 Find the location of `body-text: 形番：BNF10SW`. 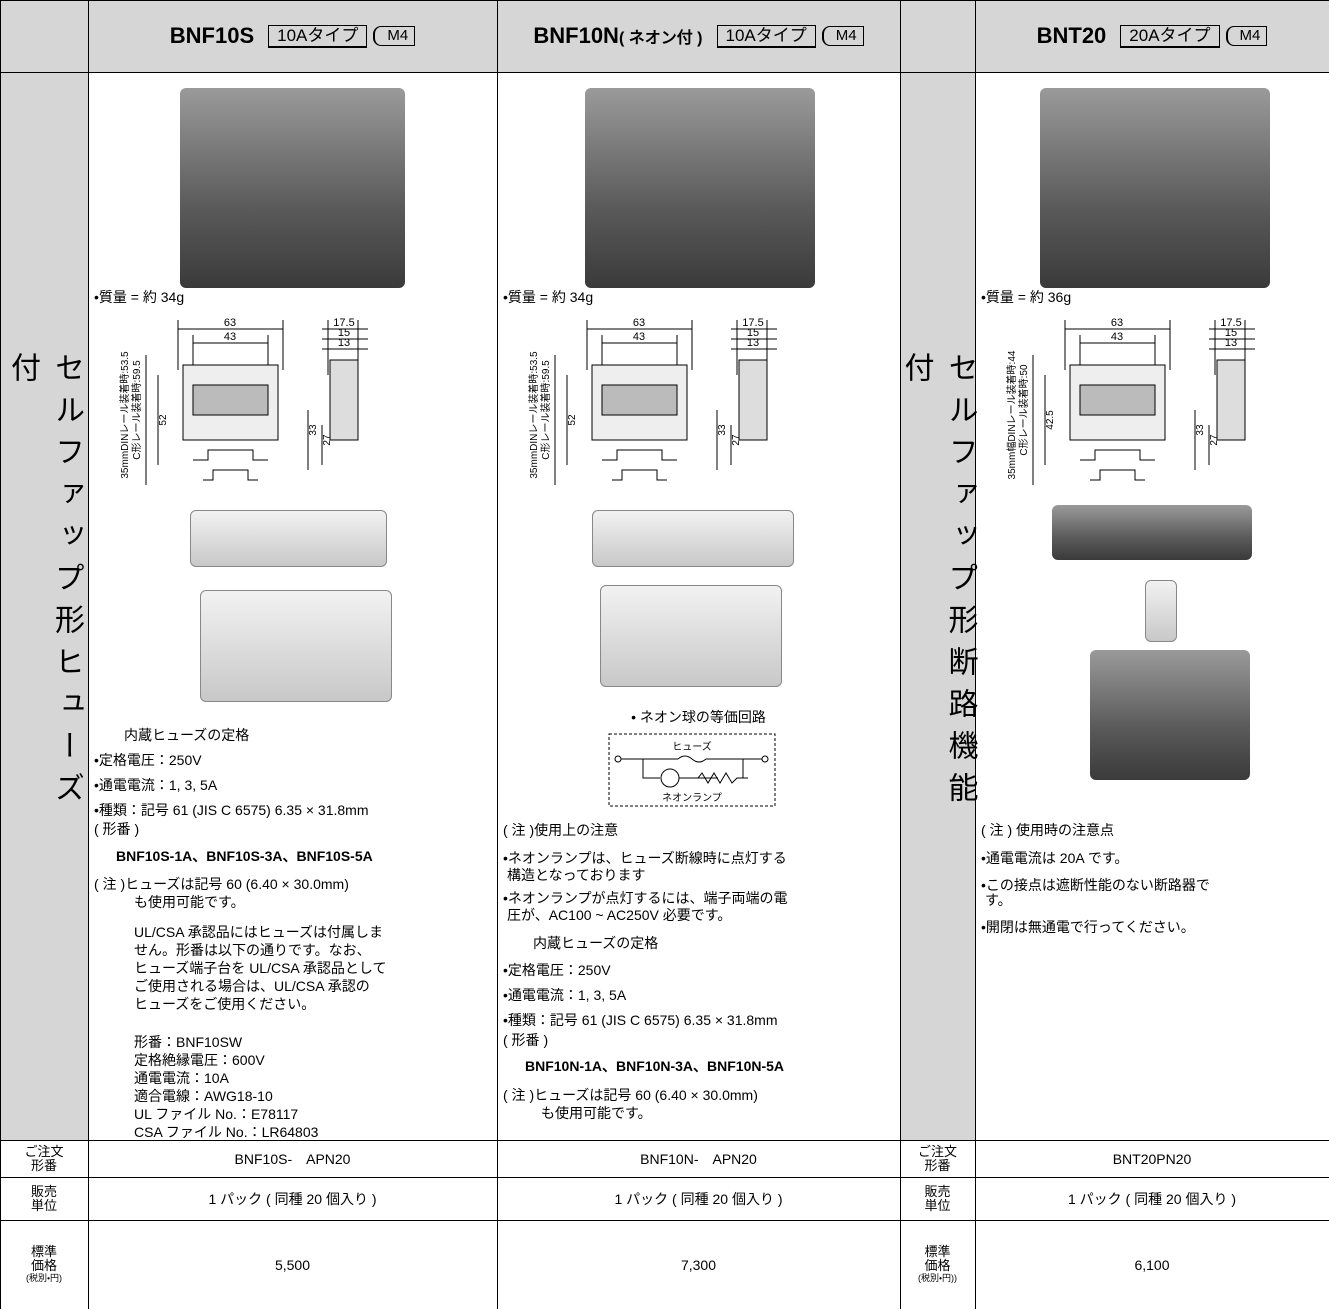

body-text: 形番：BNF10SW is located at coordinates (188, 1042).